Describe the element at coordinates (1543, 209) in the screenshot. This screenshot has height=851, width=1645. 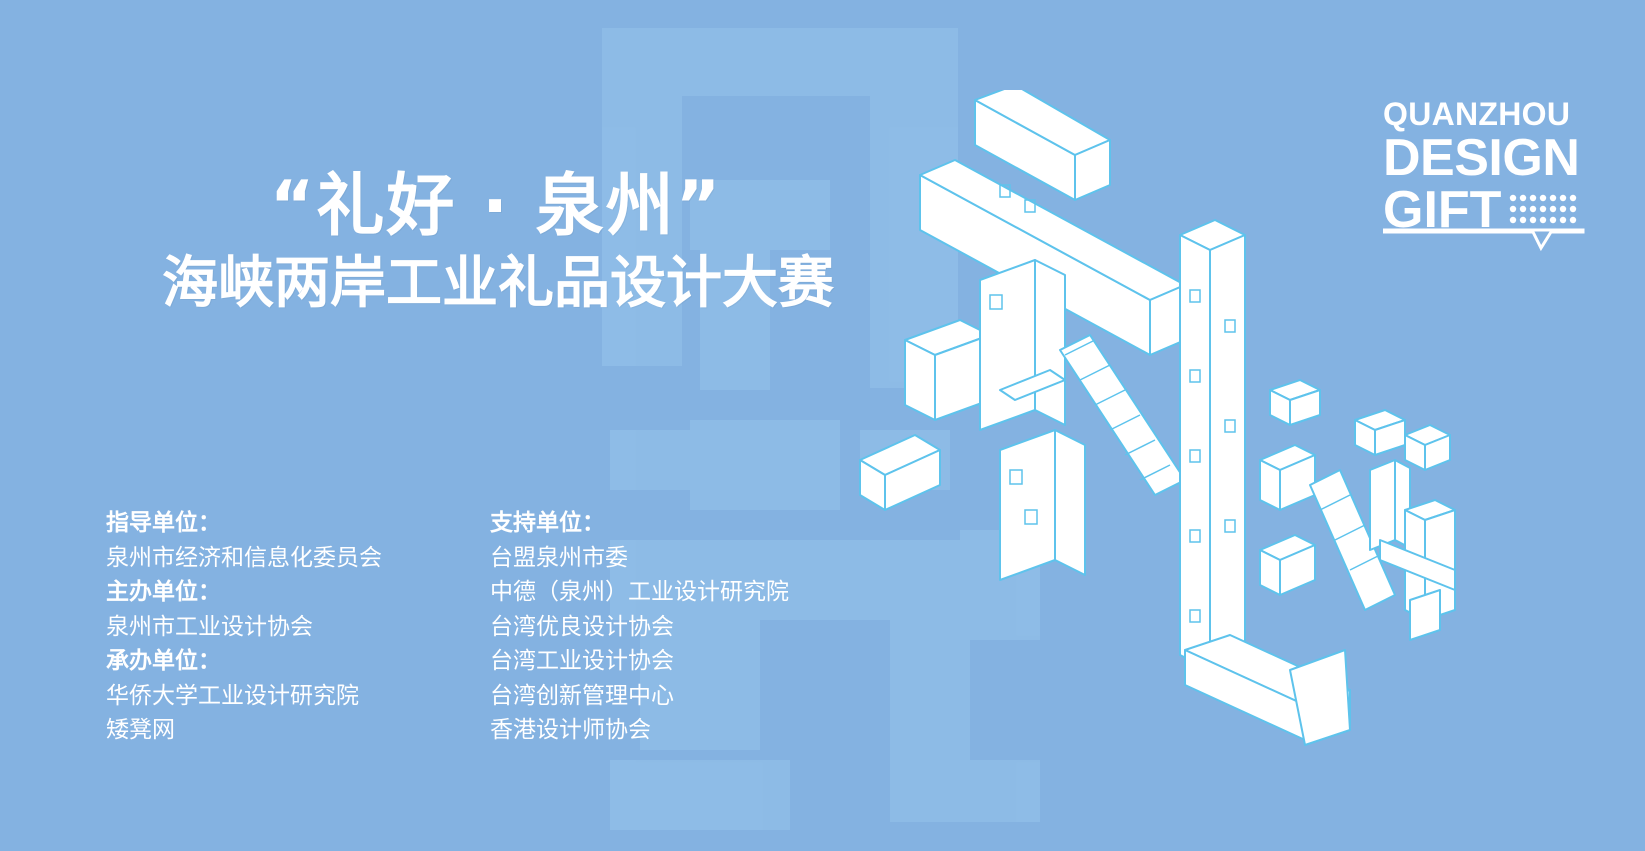
I see `dots-icon` at that location.